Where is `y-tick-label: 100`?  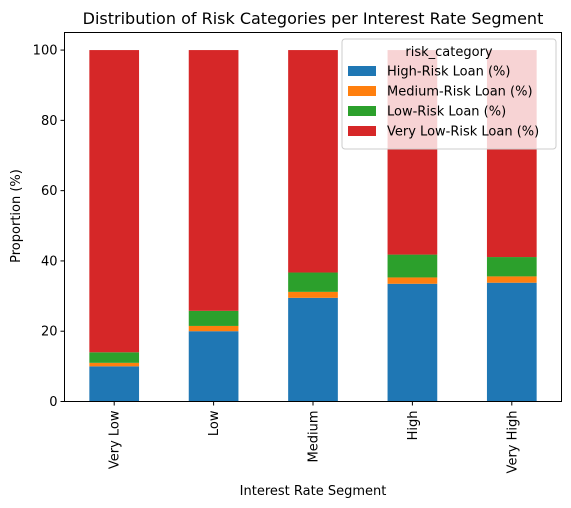
y-tick-label: 100 is located at coordinates (45, 51).